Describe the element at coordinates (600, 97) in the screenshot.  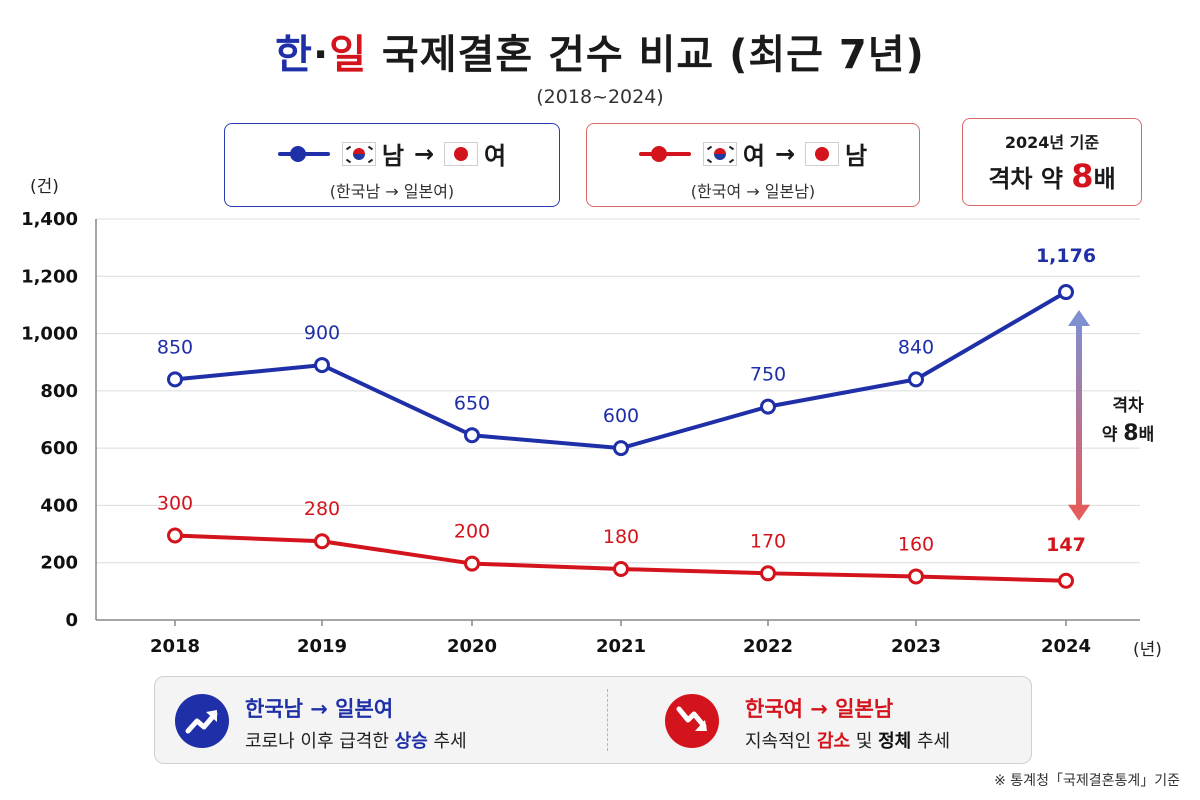
I see `chart-subtitle: (2018~2024)` at that location.